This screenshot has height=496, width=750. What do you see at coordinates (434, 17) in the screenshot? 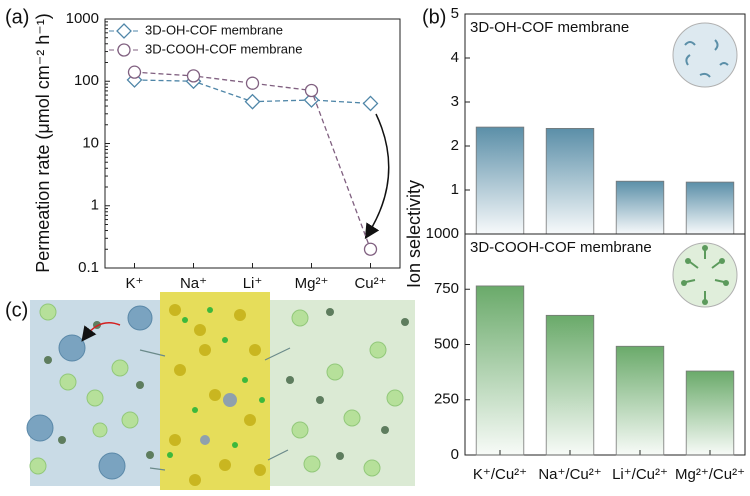
I see `panel-label: (b)` at bounding box center [434, 17].